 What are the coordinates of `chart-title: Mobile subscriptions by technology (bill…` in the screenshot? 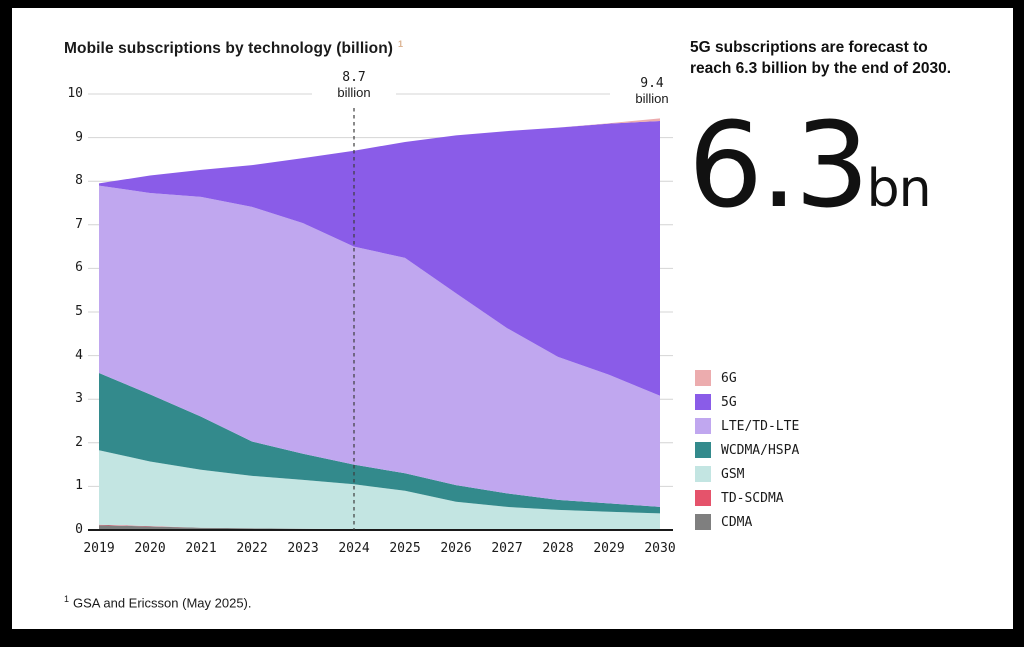 It's located at (233, 48).